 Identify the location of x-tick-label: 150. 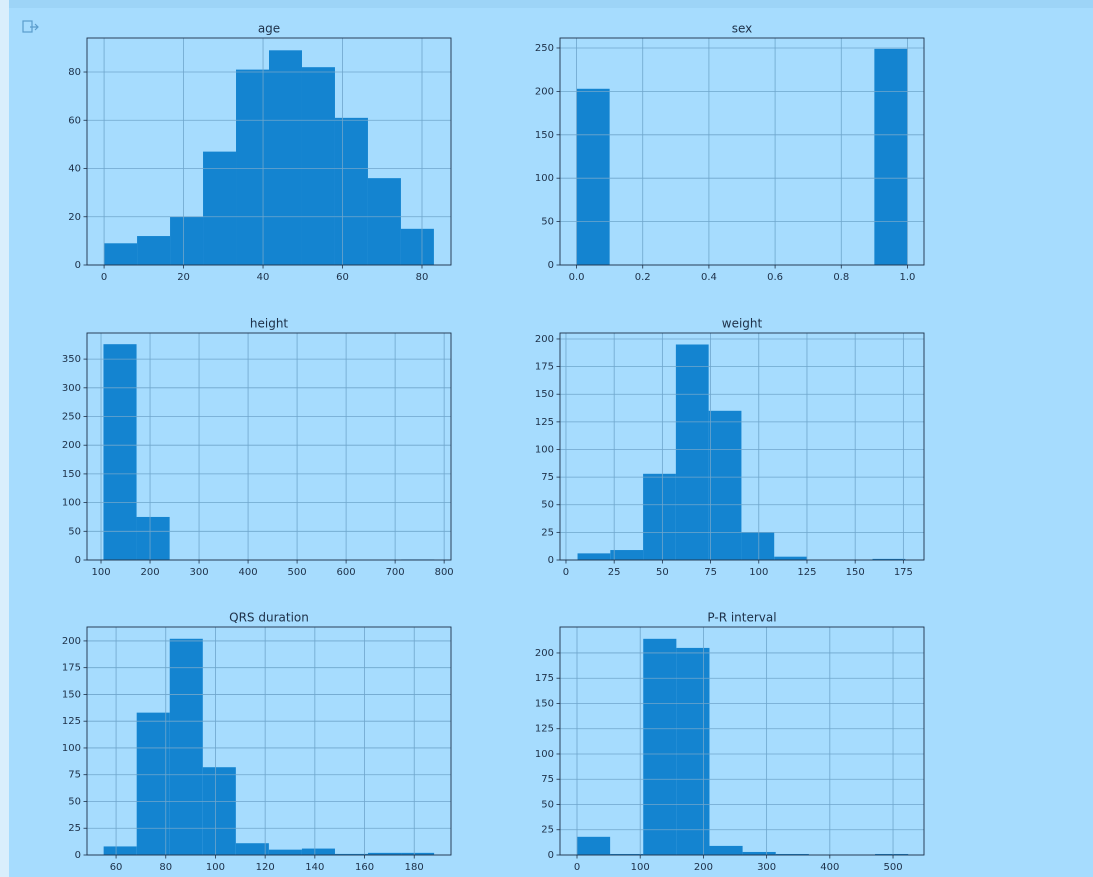
(855, 572).